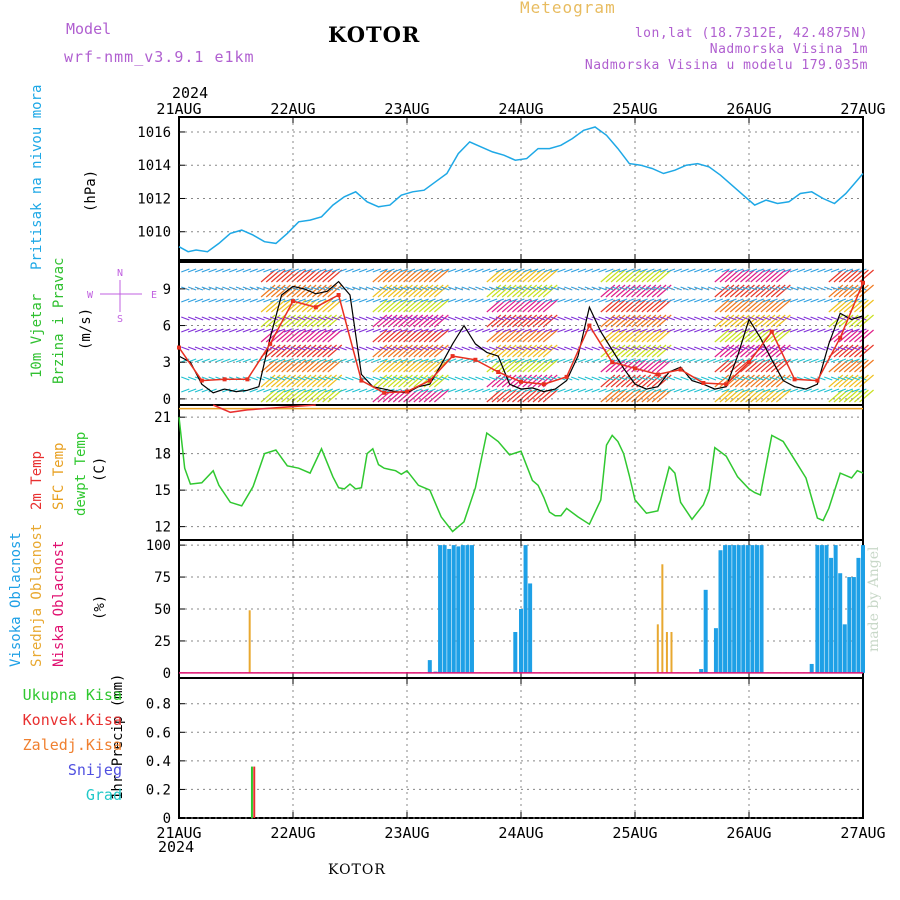 This screenshot has height=900, width=900. Describe the element at coordinates (190, 93) in the screenshot. I see `year-top: 2024` at that location.